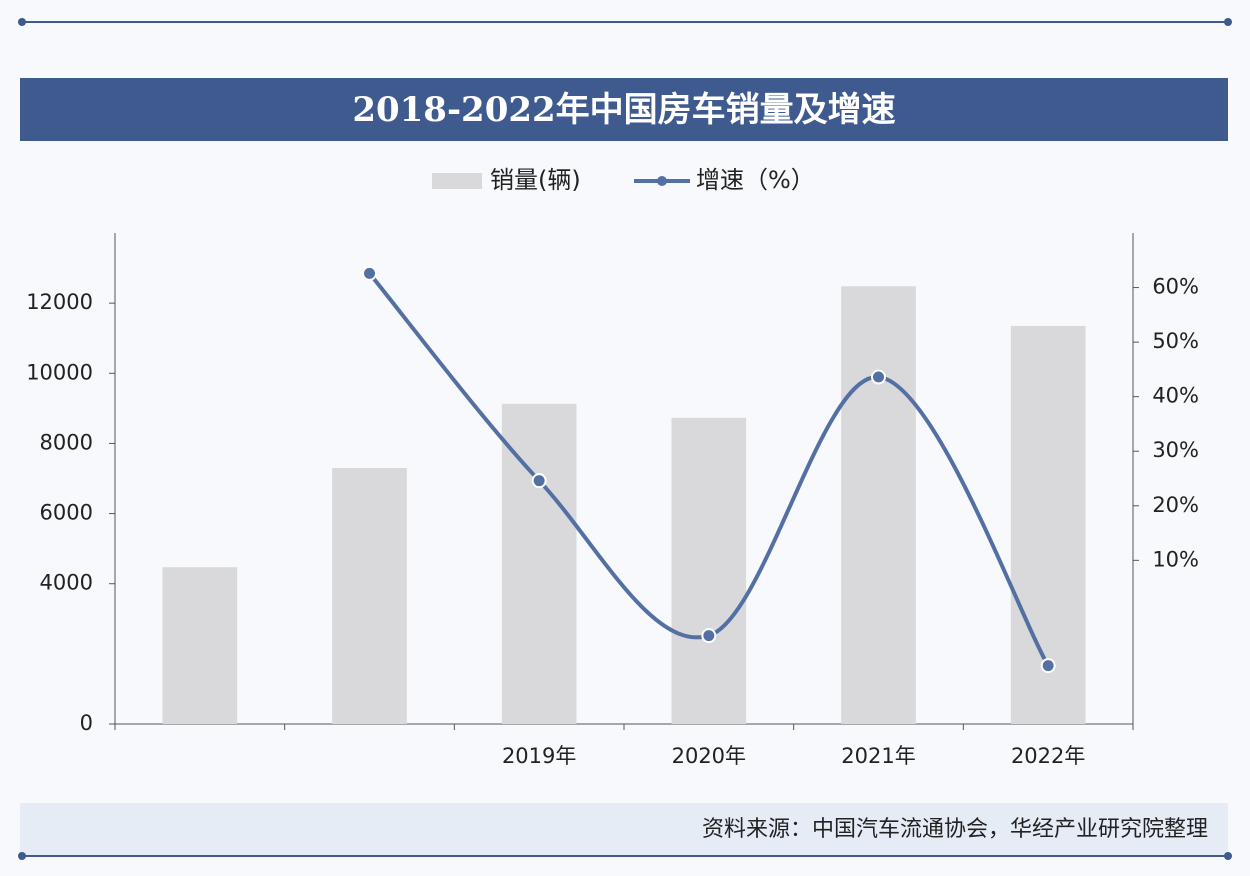  Describe the element at coordinates (1048, 756) in the screenshot. I see `x-tick-label: 2022年` at that location.